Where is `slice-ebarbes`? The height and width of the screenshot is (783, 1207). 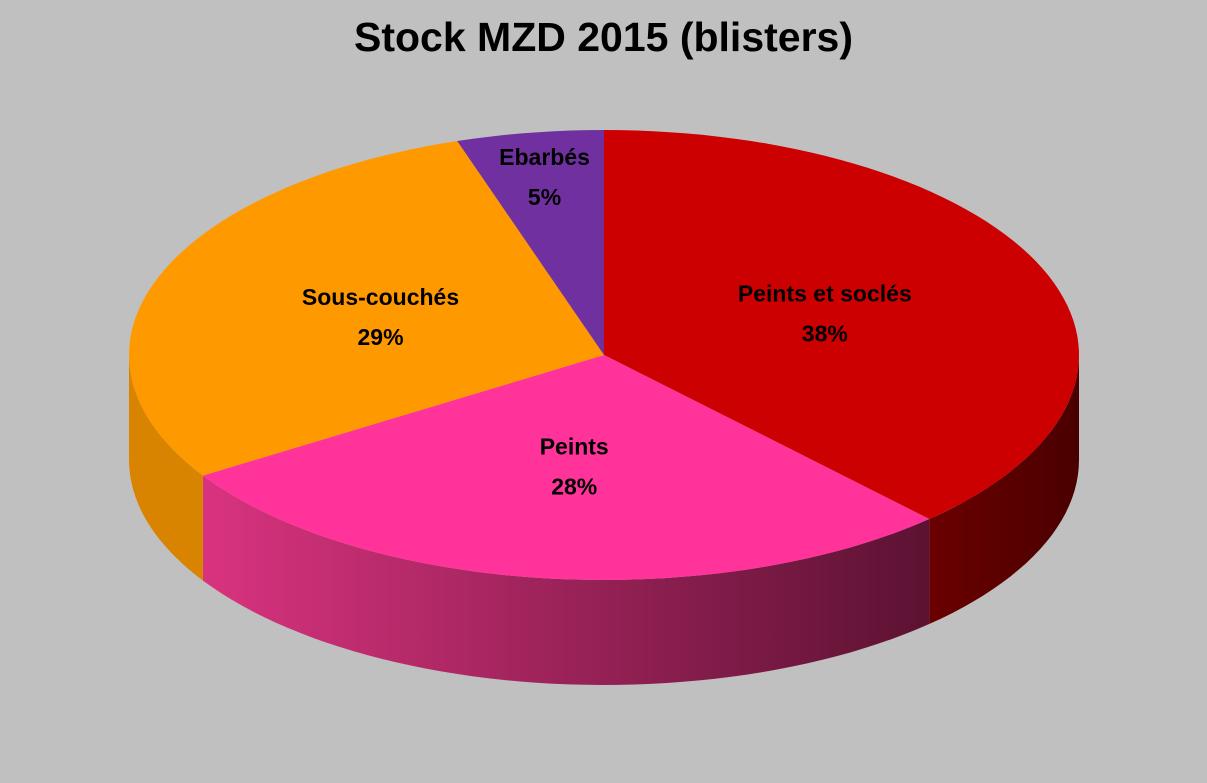 slice-ebarbes is located at coordinates (530, 242).